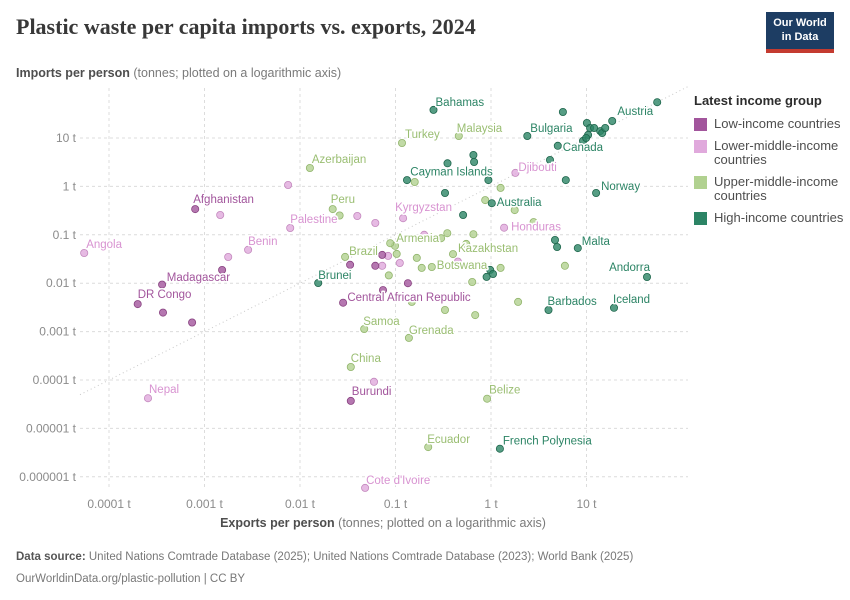  What do you see at coordinates (770, 153) in the screenshot?
I see `legend-item-lower_middle: Lower-middle-income countries` at bounding box center [770, 153].